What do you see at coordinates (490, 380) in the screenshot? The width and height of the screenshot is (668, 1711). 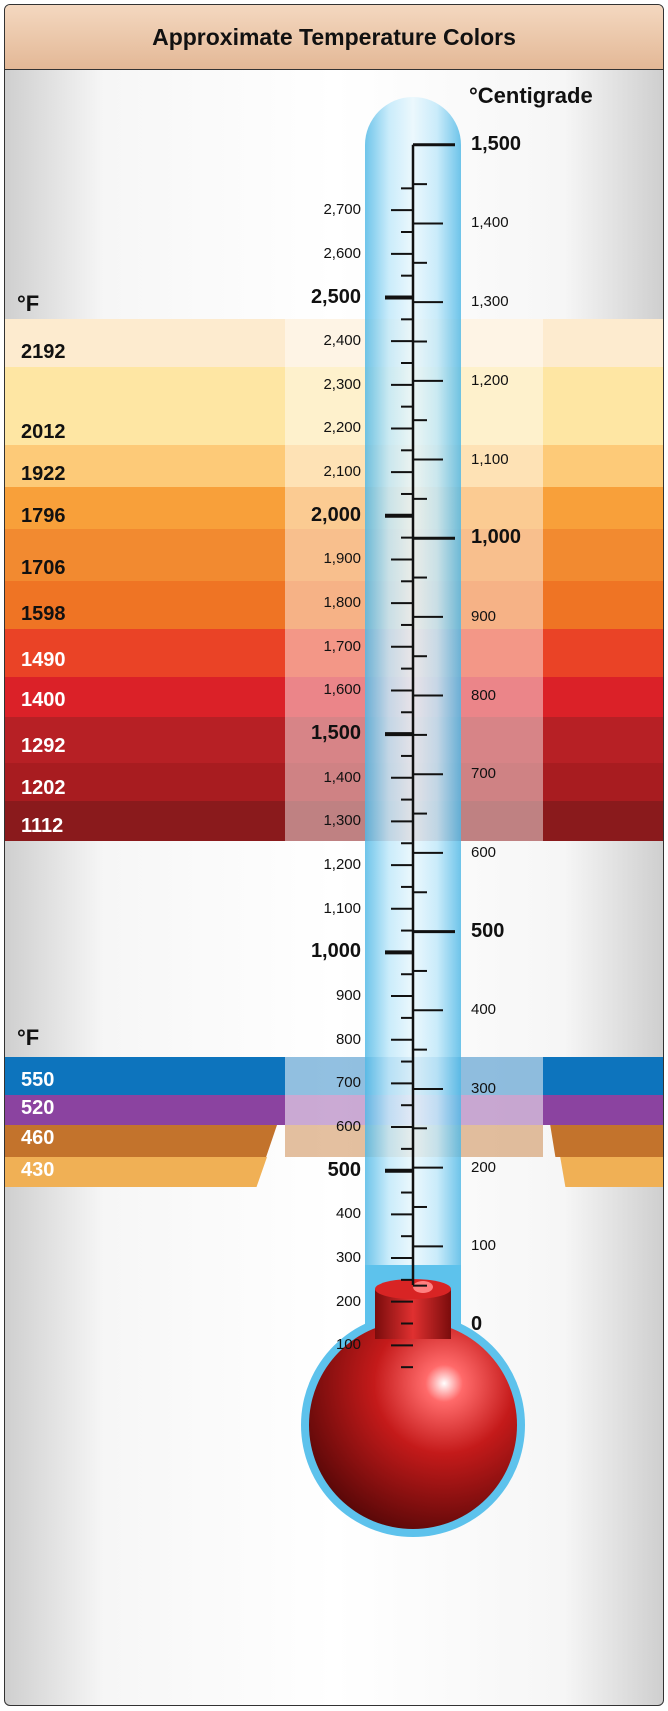 I see `centigrade-label: 1,200` at bounding box center [490, 380].